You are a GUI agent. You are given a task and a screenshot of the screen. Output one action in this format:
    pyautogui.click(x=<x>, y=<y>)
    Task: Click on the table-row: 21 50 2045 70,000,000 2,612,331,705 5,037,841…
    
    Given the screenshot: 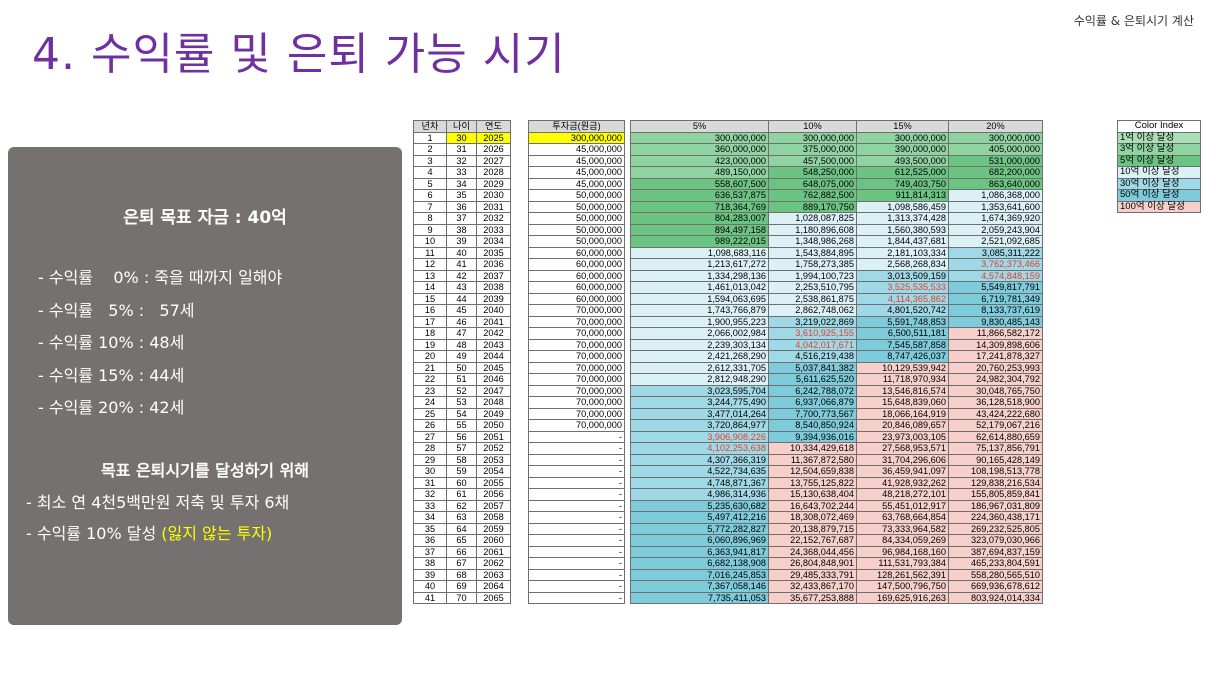 What is the action you would take?
    pyautogui.click(x=728, y=367)
    